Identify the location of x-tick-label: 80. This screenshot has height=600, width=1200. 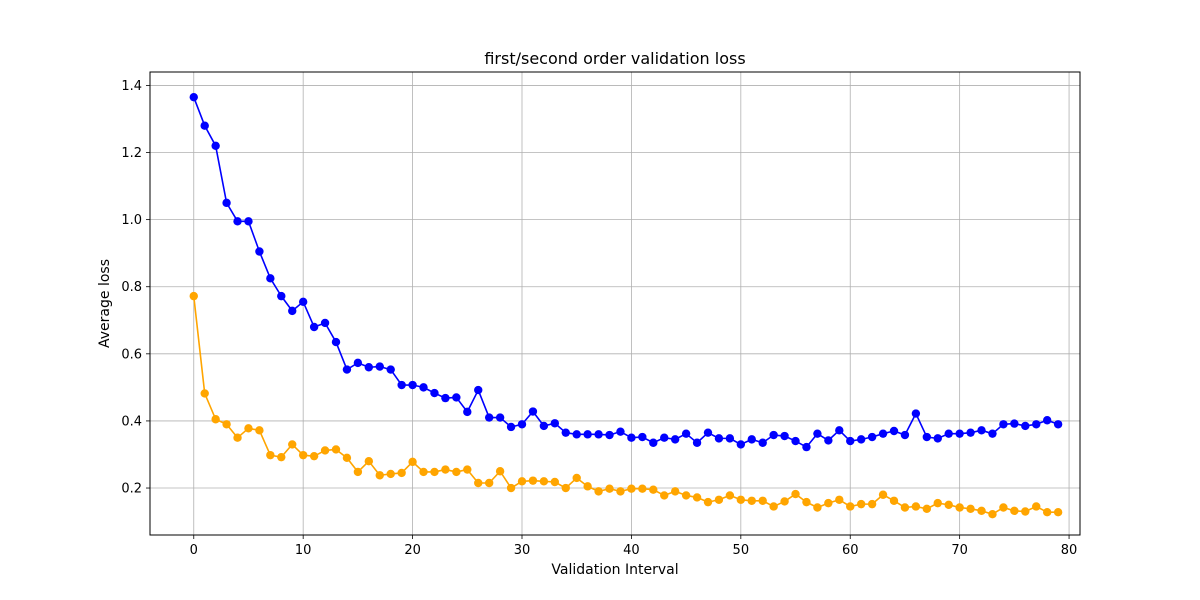
(1069, 550).